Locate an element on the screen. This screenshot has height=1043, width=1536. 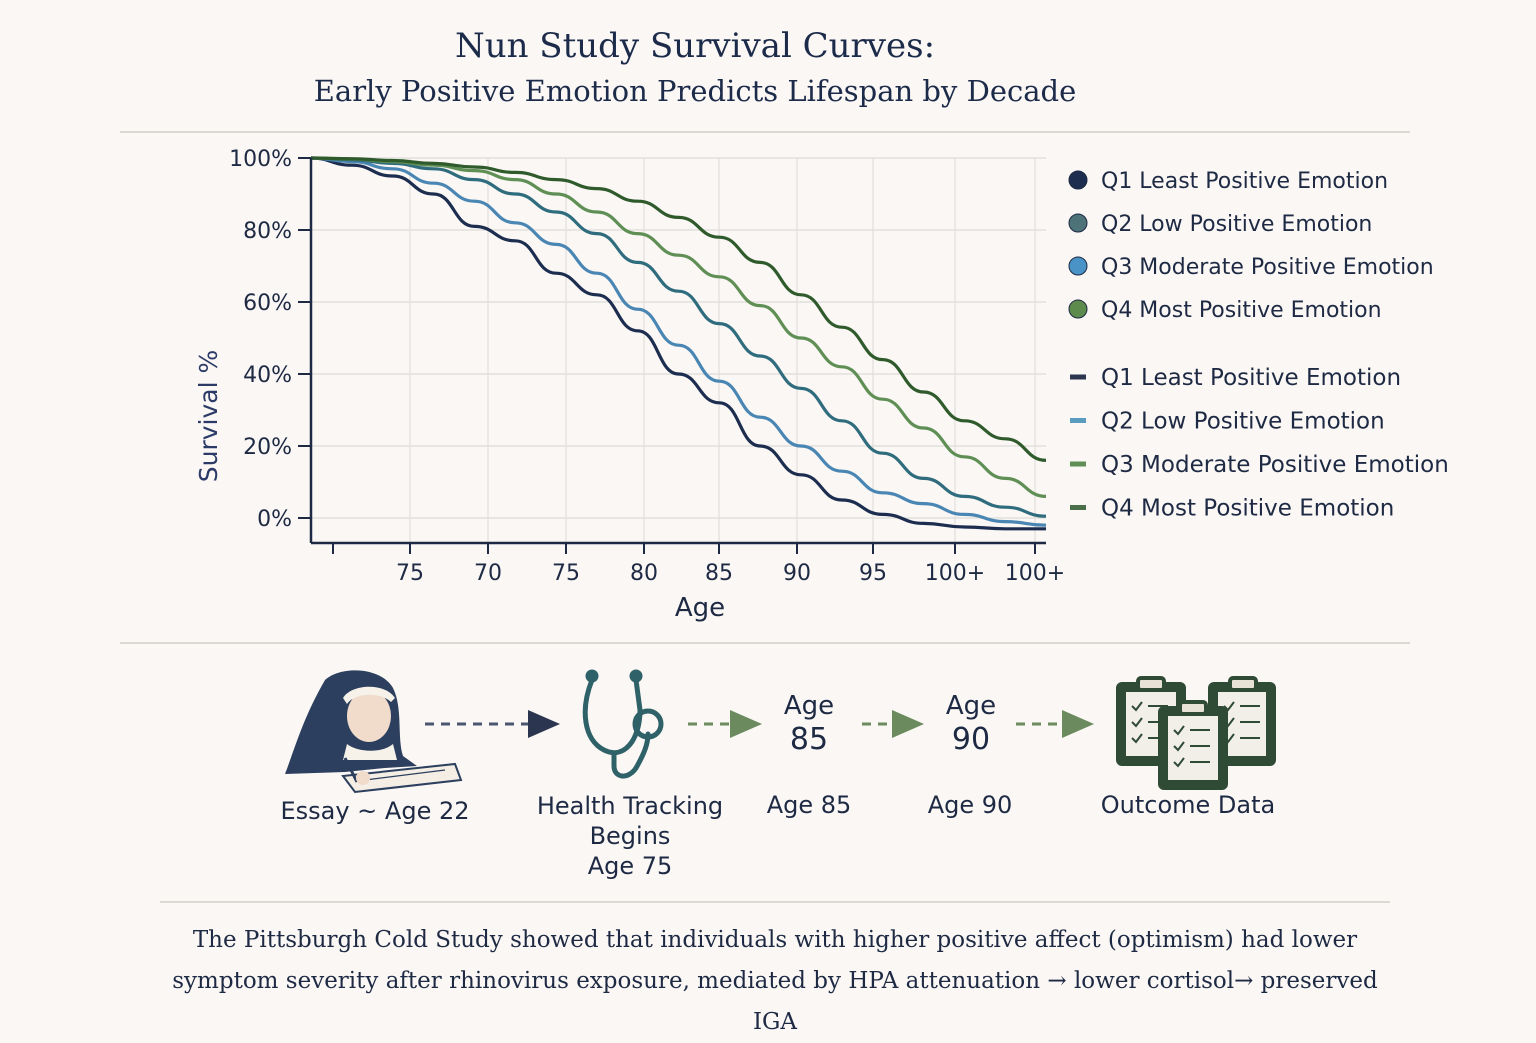
age-90-marker: Age 90 is located at coordinates (971, 724).